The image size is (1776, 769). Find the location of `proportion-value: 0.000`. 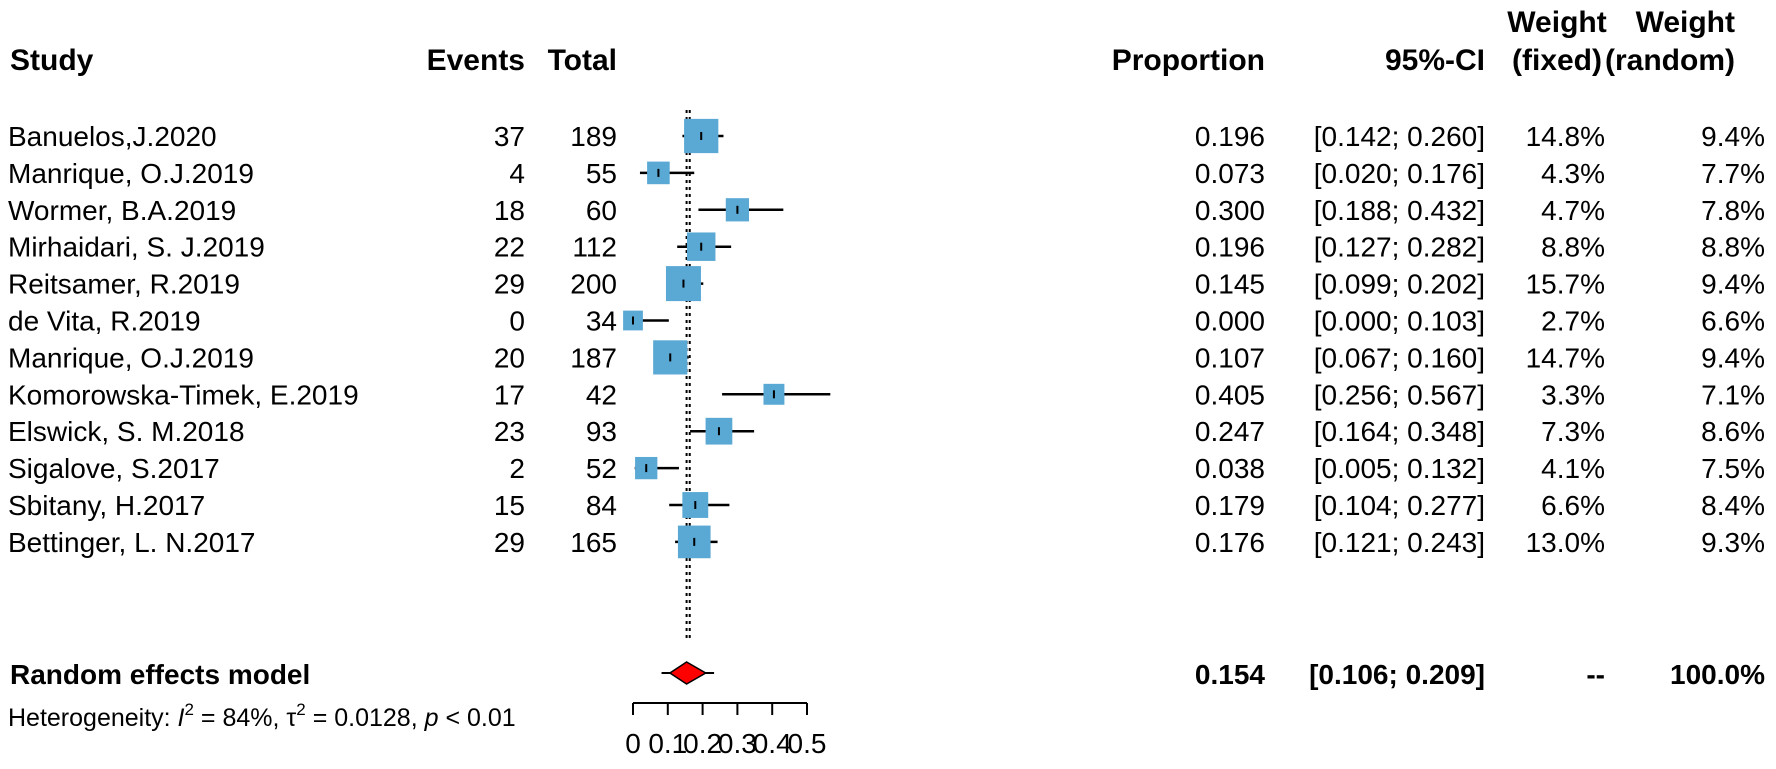

proportion-value: 0.000 is located at coordinates (1230, 321).